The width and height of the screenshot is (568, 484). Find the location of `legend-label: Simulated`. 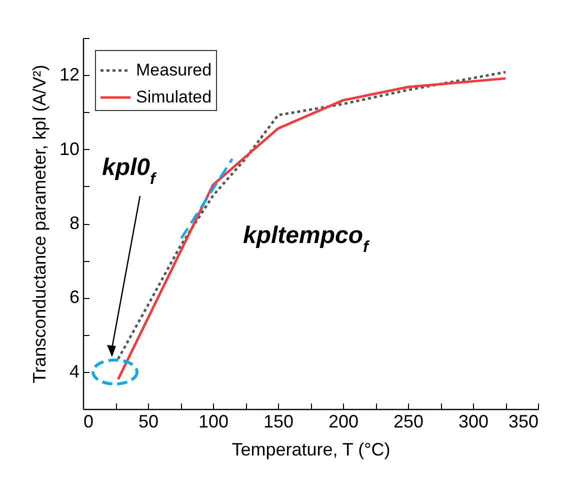

legend-label: Simulated is located at coordinates (174, 97).